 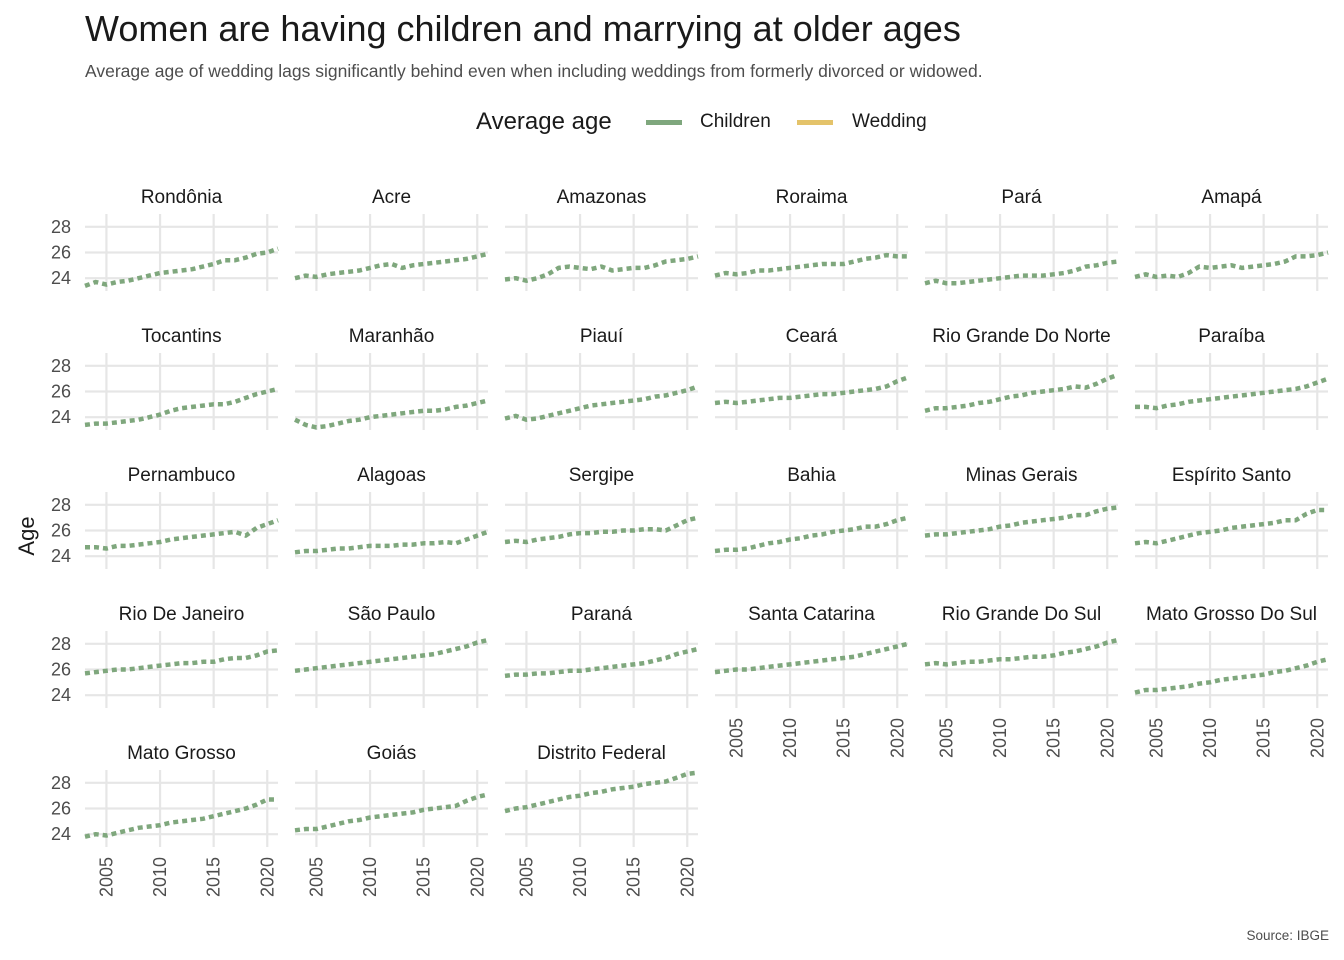 I want to click on panel-title: Minas Gerais, so click(x=1022, y=475).